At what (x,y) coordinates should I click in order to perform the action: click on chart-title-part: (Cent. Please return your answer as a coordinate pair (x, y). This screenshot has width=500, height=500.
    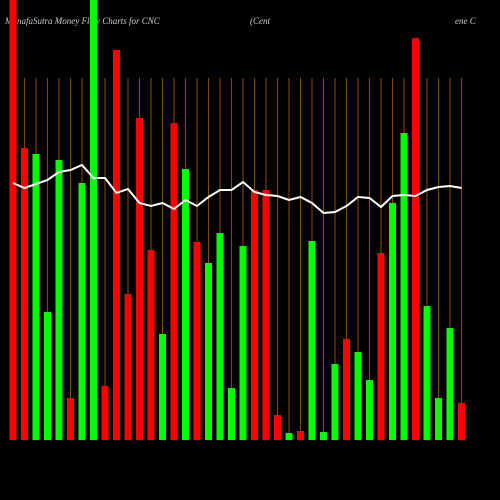
    Looking at the image, I should click on (260, 21).